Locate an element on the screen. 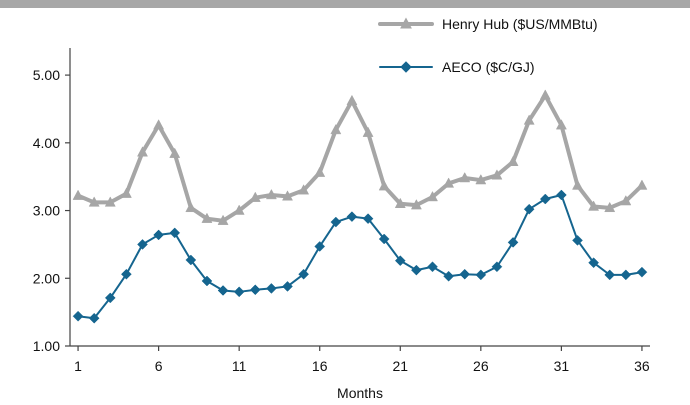  x-tick-label: 36 is located at coordinates (642, 366).